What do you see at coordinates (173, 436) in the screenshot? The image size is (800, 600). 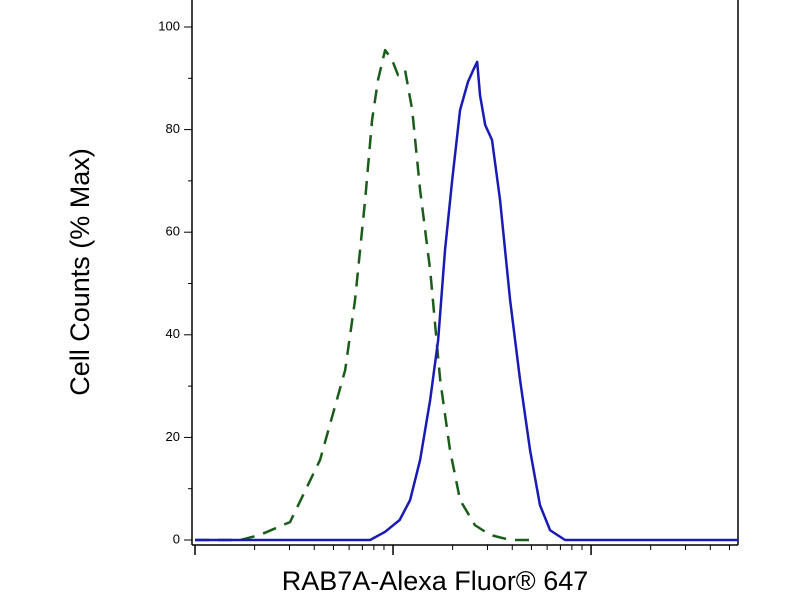 I see `y-tick-label: 20` at bounding box center [173, 436].